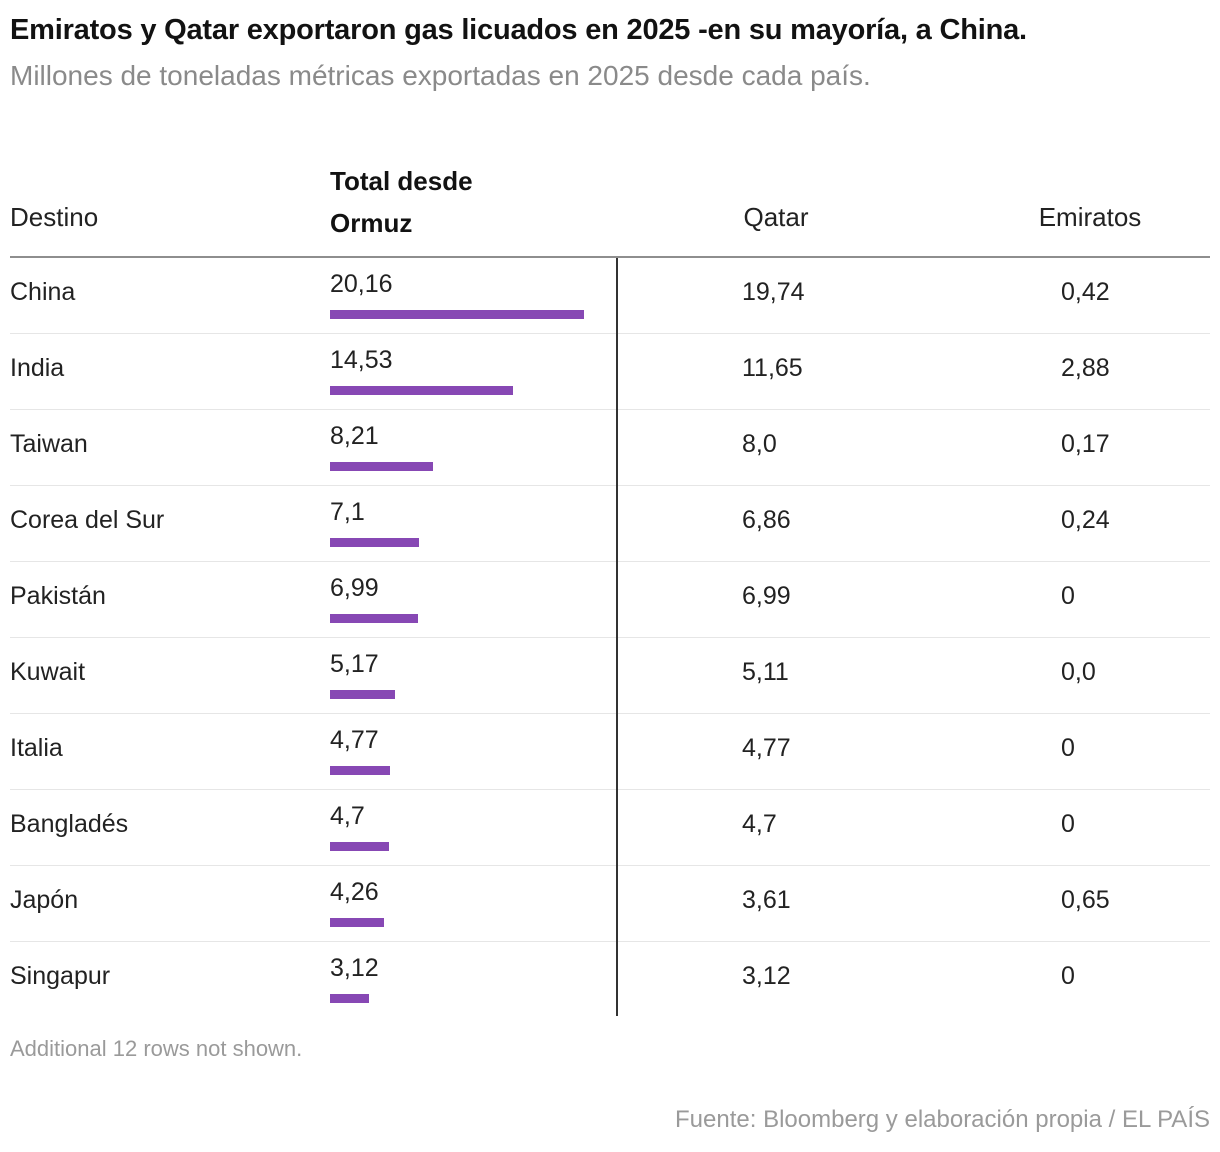  Describe the element at coordinates (1085, 900) in the screenshot. I see `cell-emiratos: 0,65` at that location.